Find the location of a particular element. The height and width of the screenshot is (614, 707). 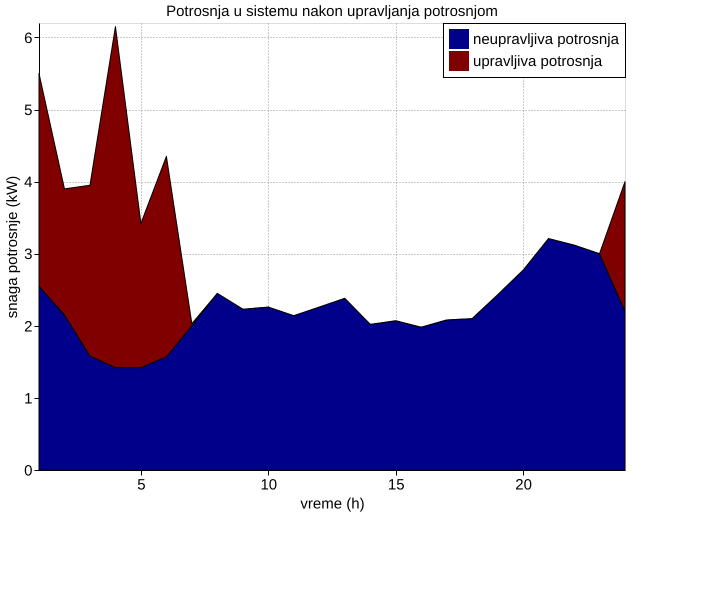

y-tick-label: 3 is located at coordinates (28, 255).